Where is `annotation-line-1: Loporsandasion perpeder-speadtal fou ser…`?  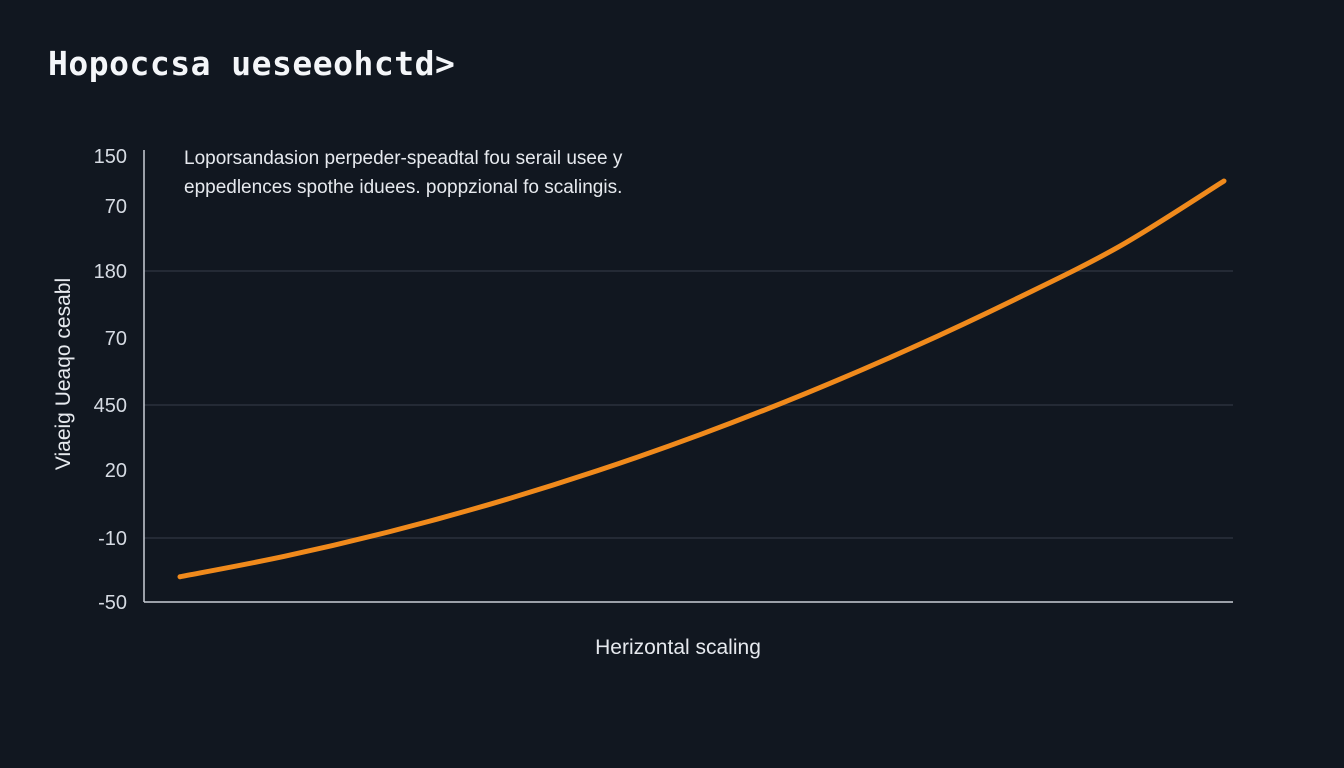
annotation-line-1: Loporsandasion perpeder-speadtal fou ser… is located at coordinates (403, 158).